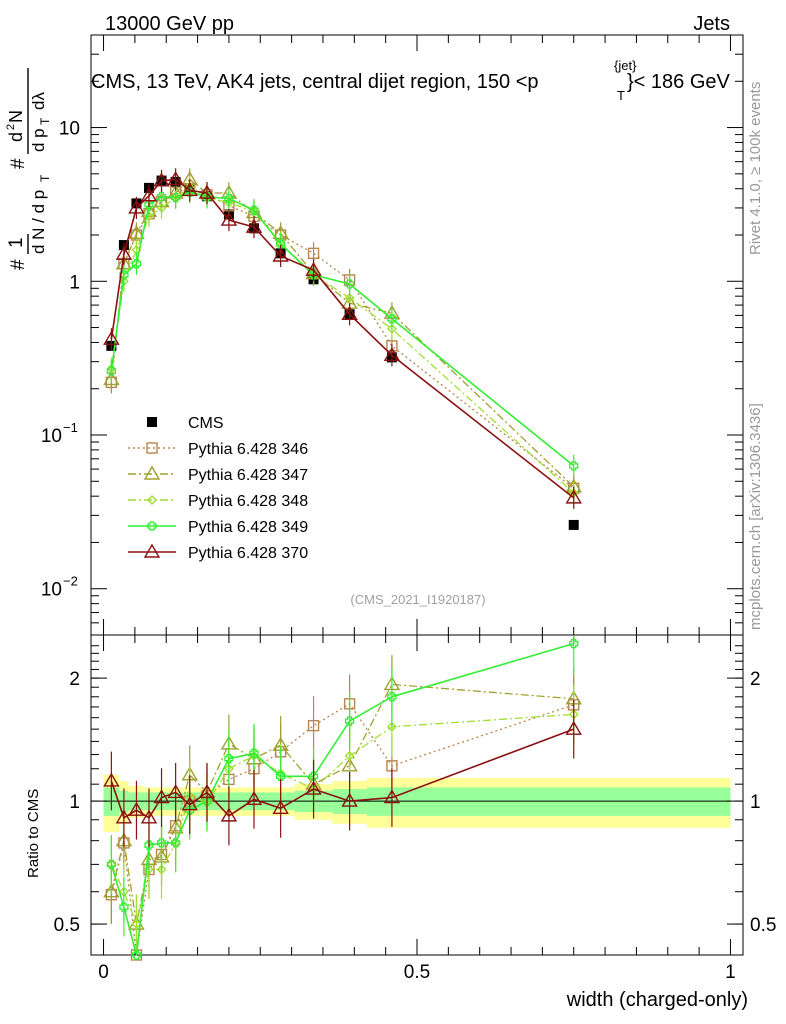 This screenshot has width=786, height=1024. Describe the element at coordinates (16, 242) in the screenshot. I see `svg-text: 1` at that location.